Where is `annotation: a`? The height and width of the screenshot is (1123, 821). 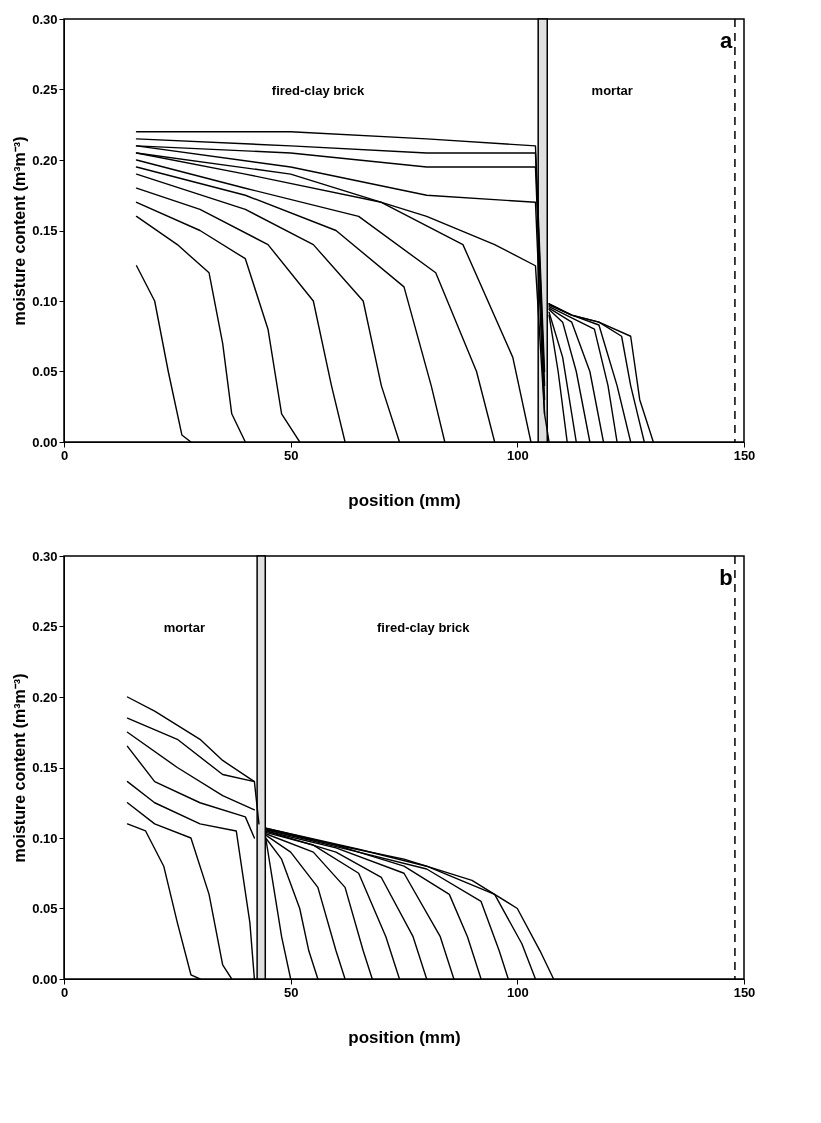 annotation: a is located at coordinates (726, 40).